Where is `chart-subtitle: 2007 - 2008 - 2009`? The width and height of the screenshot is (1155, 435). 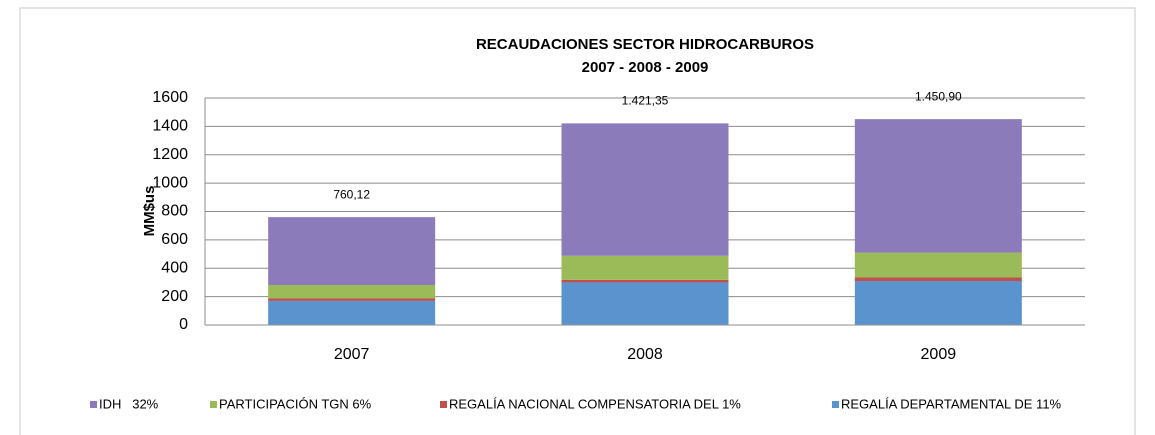 chart-subtitle: 2007 - 2008 - 2009 is located at coordinates (645, 67).